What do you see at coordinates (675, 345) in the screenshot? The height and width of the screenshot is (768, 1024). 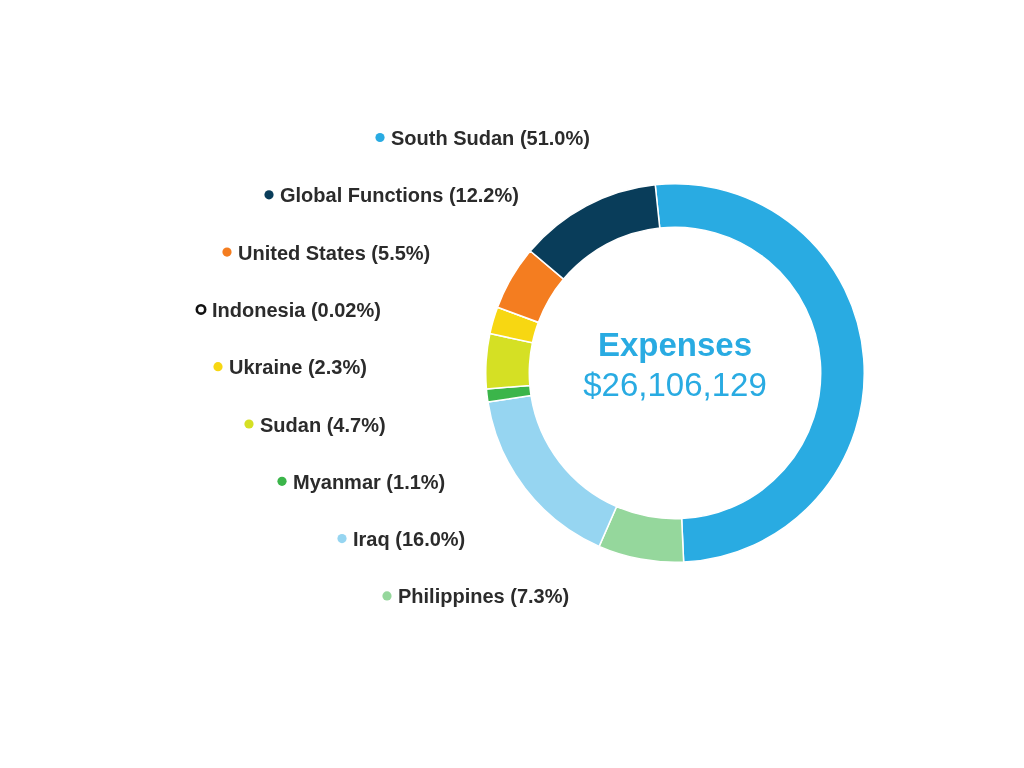 I see `text: Expenses` at bounding box center [675, 345].